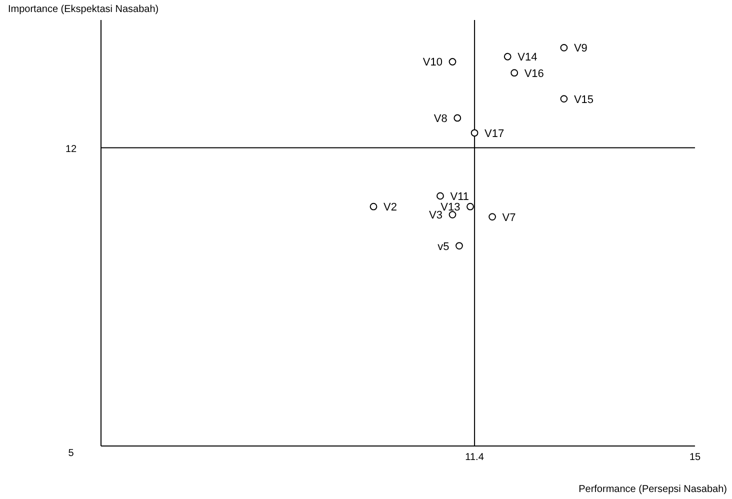 This screenshot has height=499, width=732. I want to click on annotation: V13, so click(450, 208).